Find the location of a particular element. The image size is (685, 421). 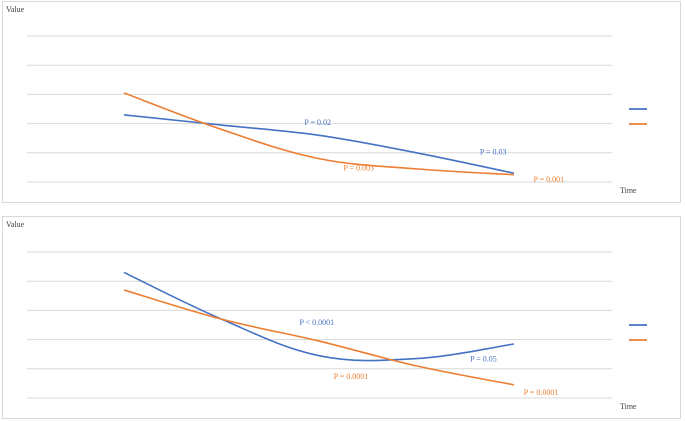

p-value-annotation: P = 0.003 is located at coordinates (358, 167).